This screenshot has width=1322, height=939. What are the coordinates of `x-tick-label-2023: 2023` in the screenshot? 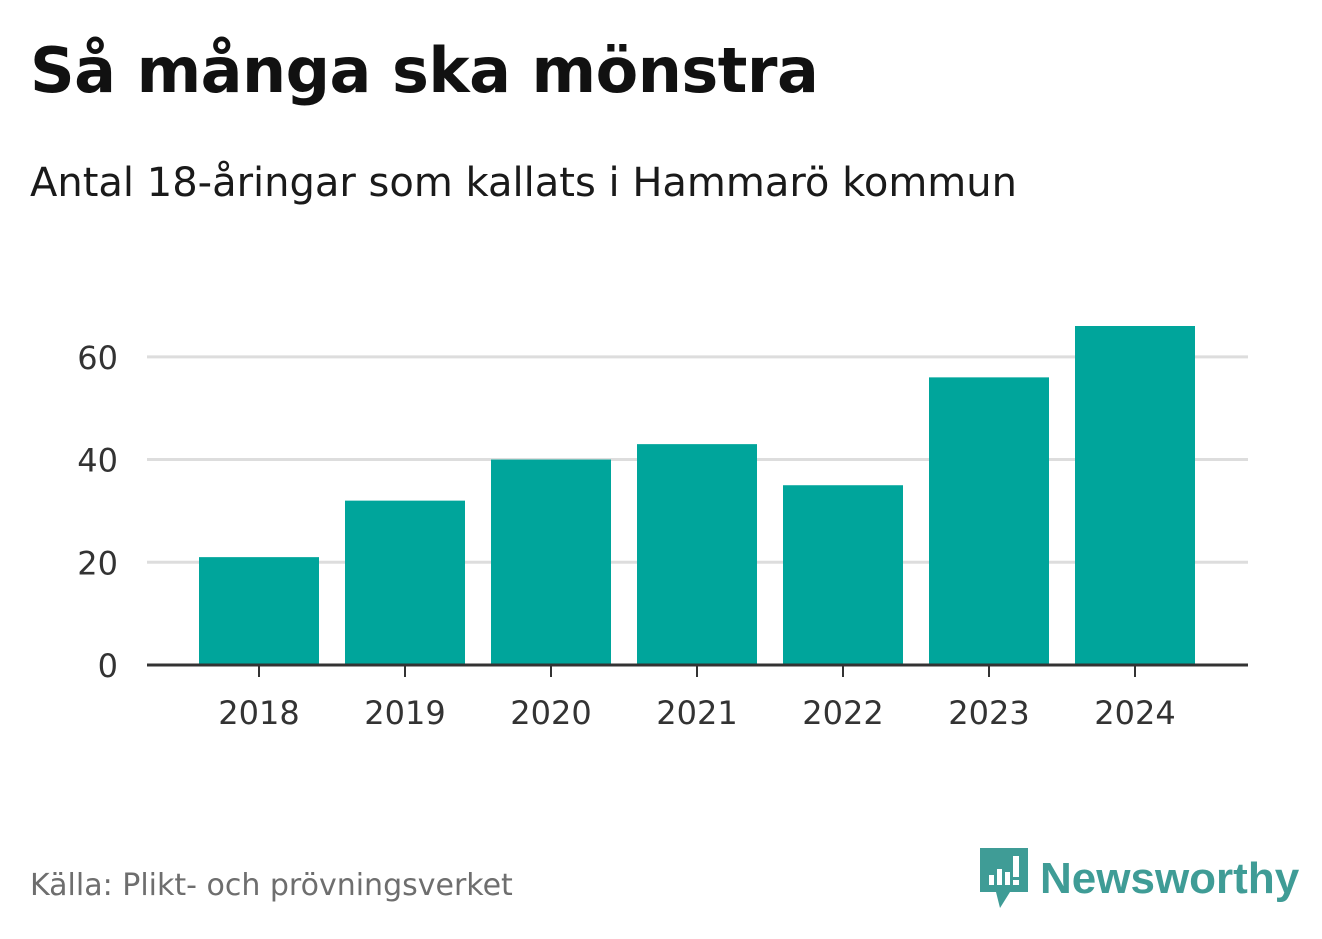 It's located at (988, 713).